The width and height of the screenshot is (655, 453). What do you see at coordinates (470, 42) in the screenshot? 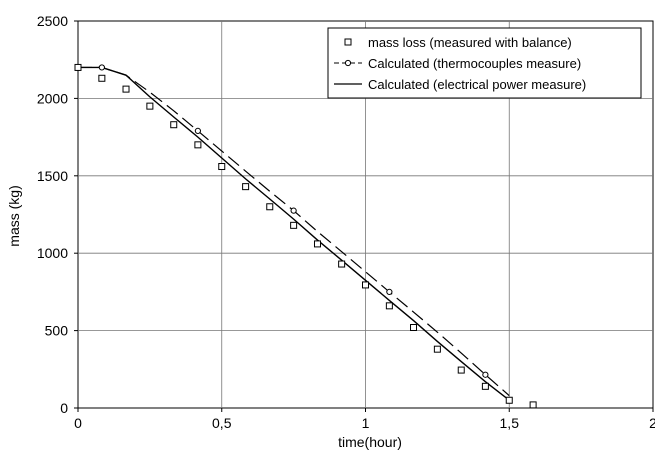
I see `legend-label: mass loss (measured with balance)` at bounding box center [470, 42].